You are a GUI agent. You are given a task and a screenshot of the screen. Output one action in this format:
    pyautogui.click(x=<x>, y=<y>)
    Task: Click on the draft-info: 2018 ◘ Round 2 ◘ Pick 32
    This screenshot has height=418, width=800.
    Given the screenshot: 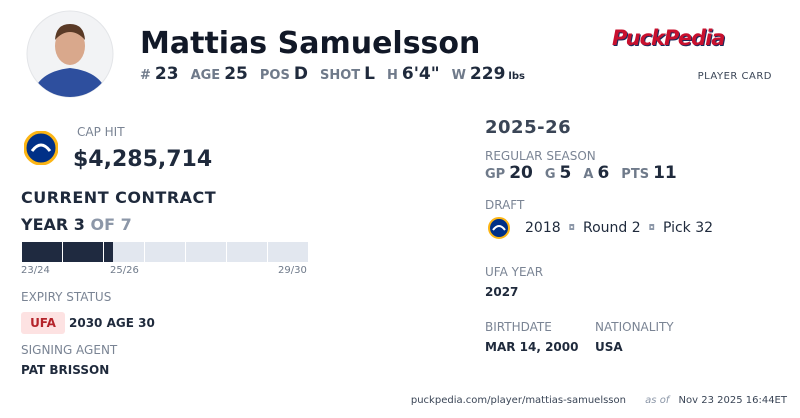 What is the action you would take?
    pyautogui.click(x=619, y=228)
    